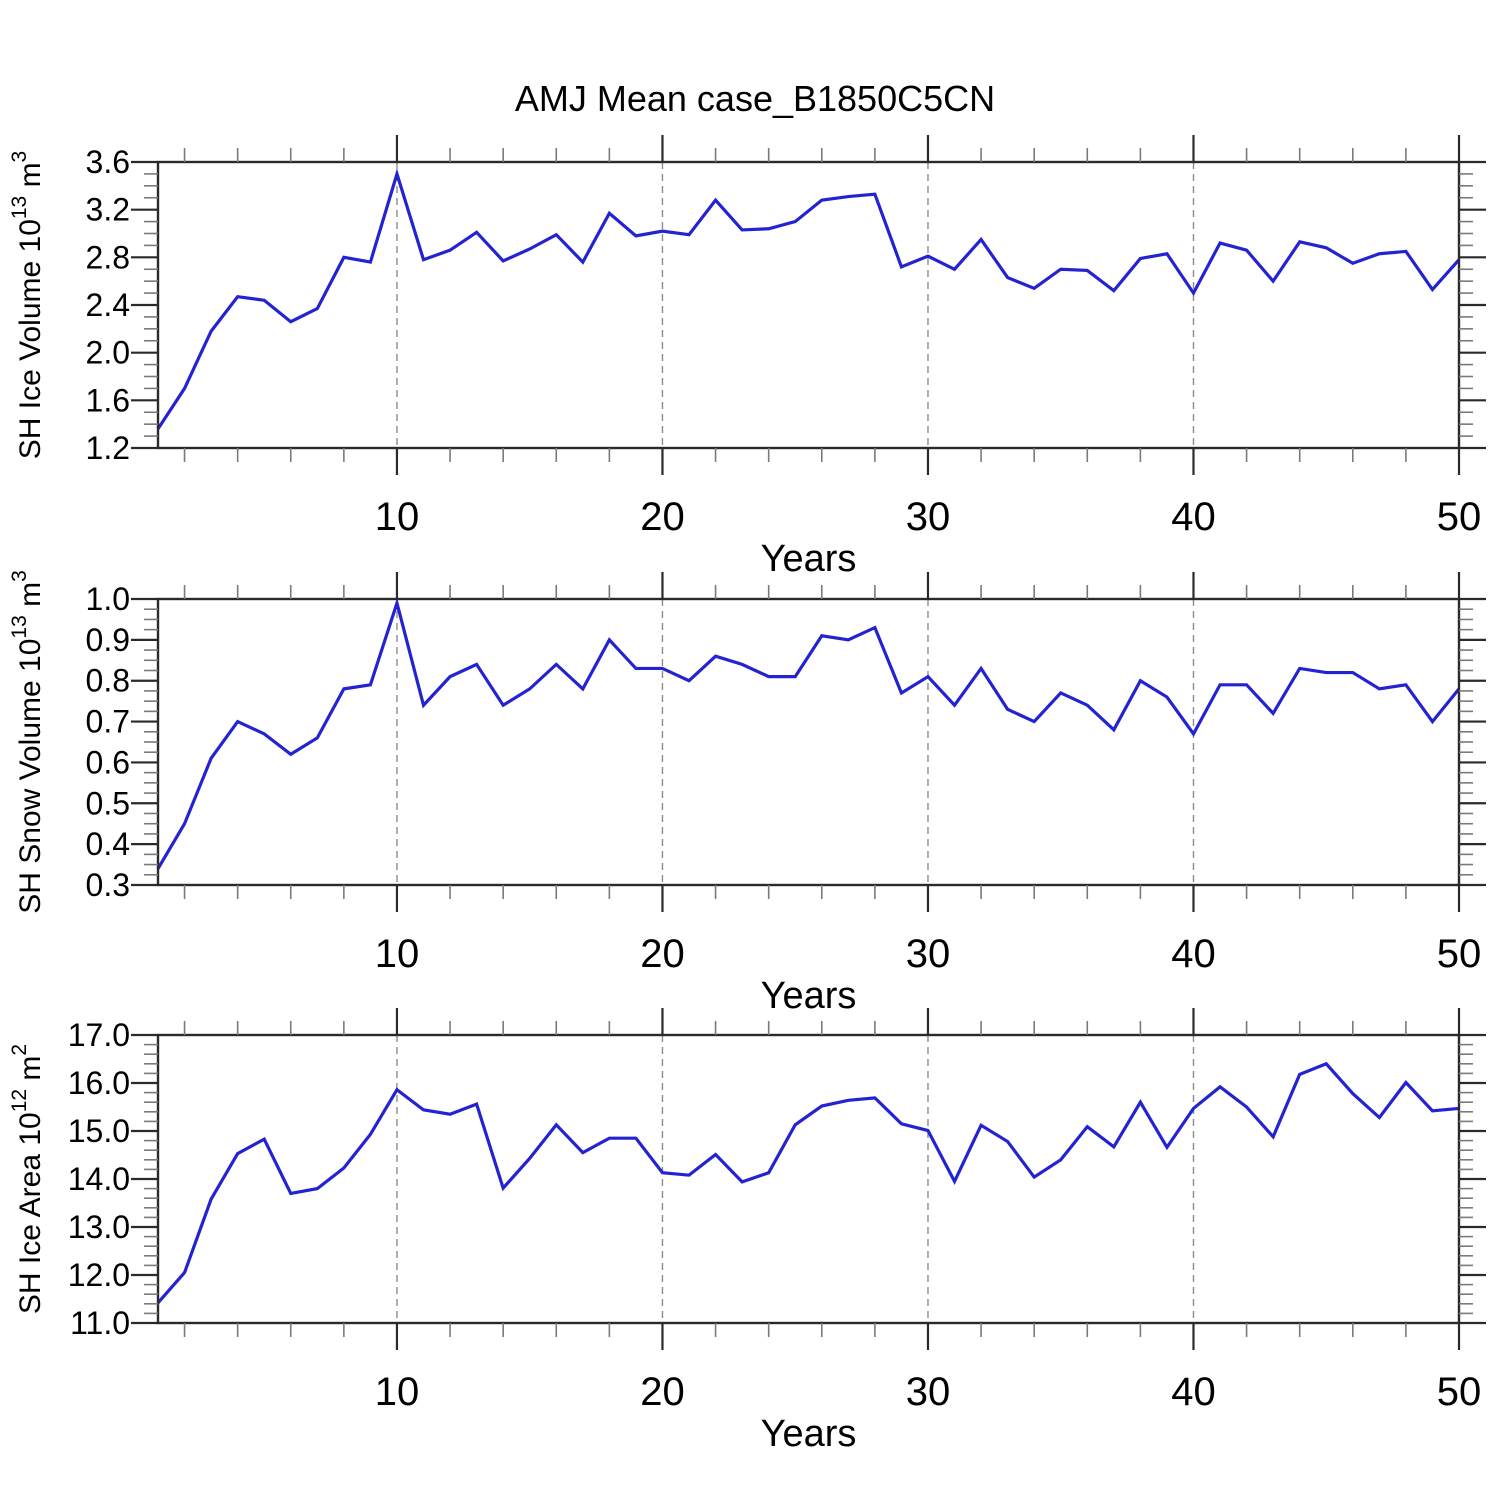 This screenshot has height=1500, width=1500. What do you see at coordinates (108, 400) in the screenshot?
I see `y-tick-label: 1.6` at bounding box center [108, 400].